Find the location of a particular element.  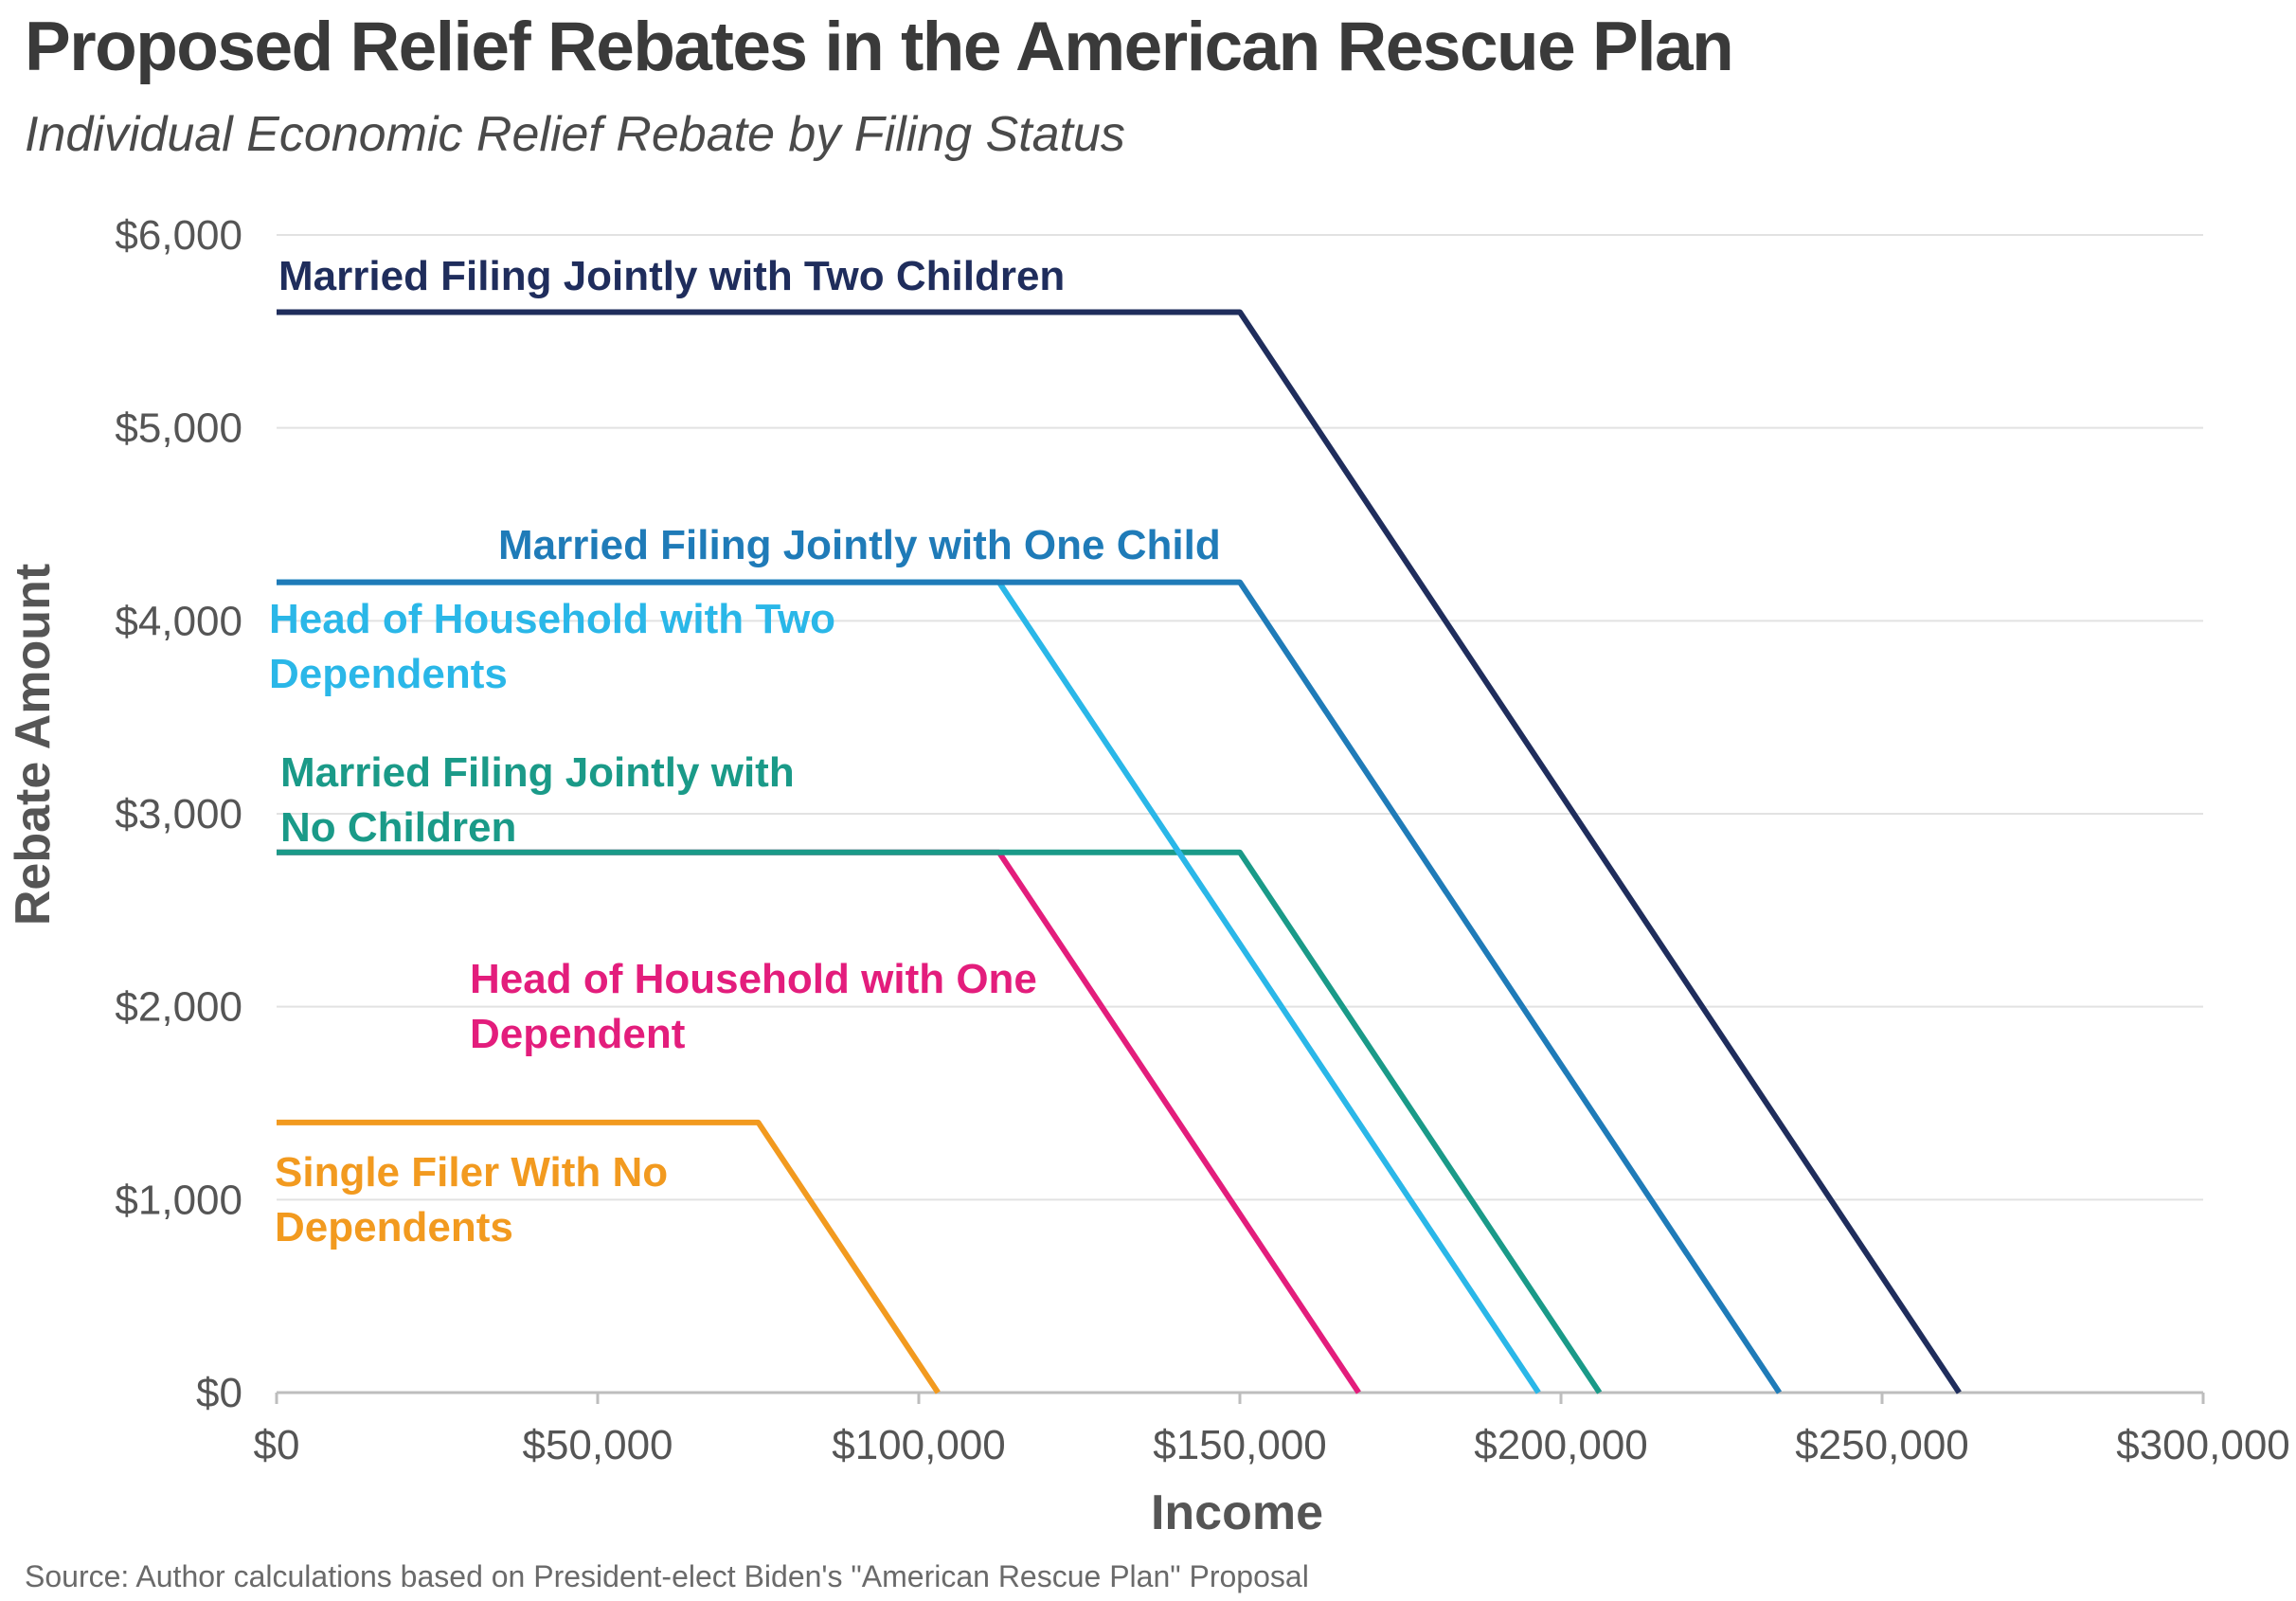

x-axis-title: Income is located at coordinates (1237, 1512).